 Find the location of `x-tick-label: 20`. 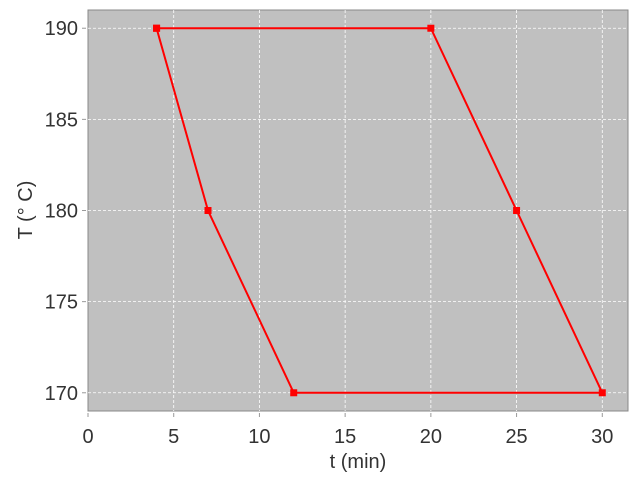

x-tick-label: 20 is located at coordinates (431, 437).